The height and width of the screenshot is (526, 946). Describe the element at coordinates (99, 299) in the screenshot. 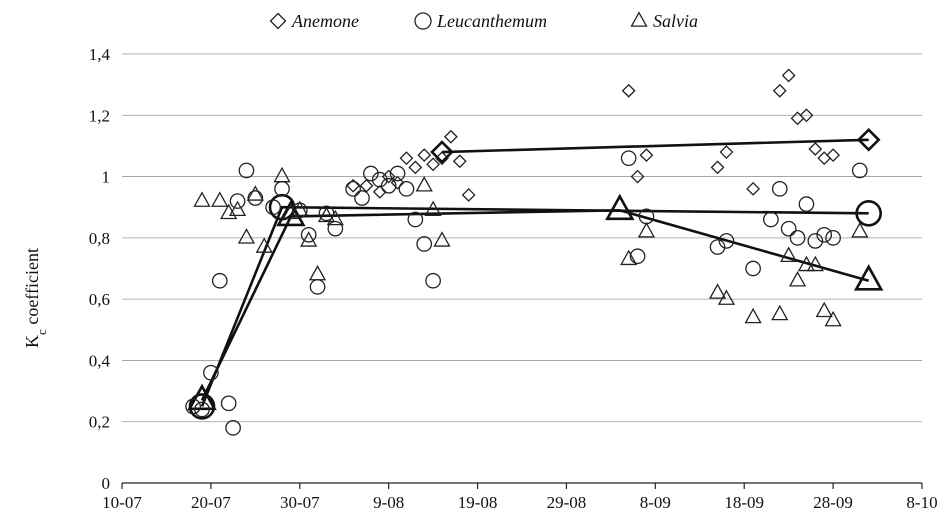

I see `y-tick-label: 0,6` at that location.